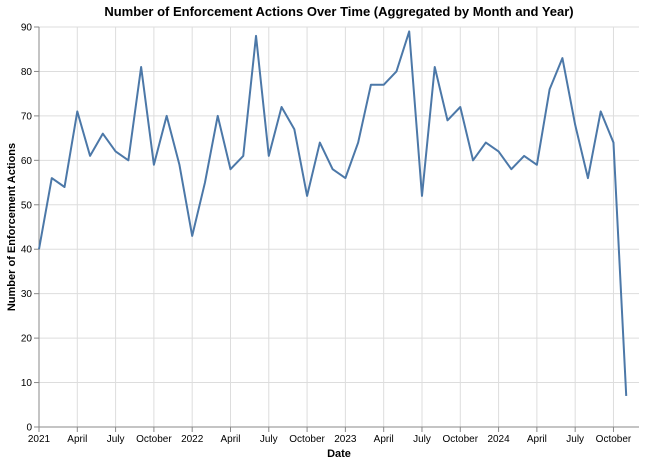 Image resolution: width=649 pixels, height=464 pixels. I want to click on y-tick-label: 10, so click(27, 383).